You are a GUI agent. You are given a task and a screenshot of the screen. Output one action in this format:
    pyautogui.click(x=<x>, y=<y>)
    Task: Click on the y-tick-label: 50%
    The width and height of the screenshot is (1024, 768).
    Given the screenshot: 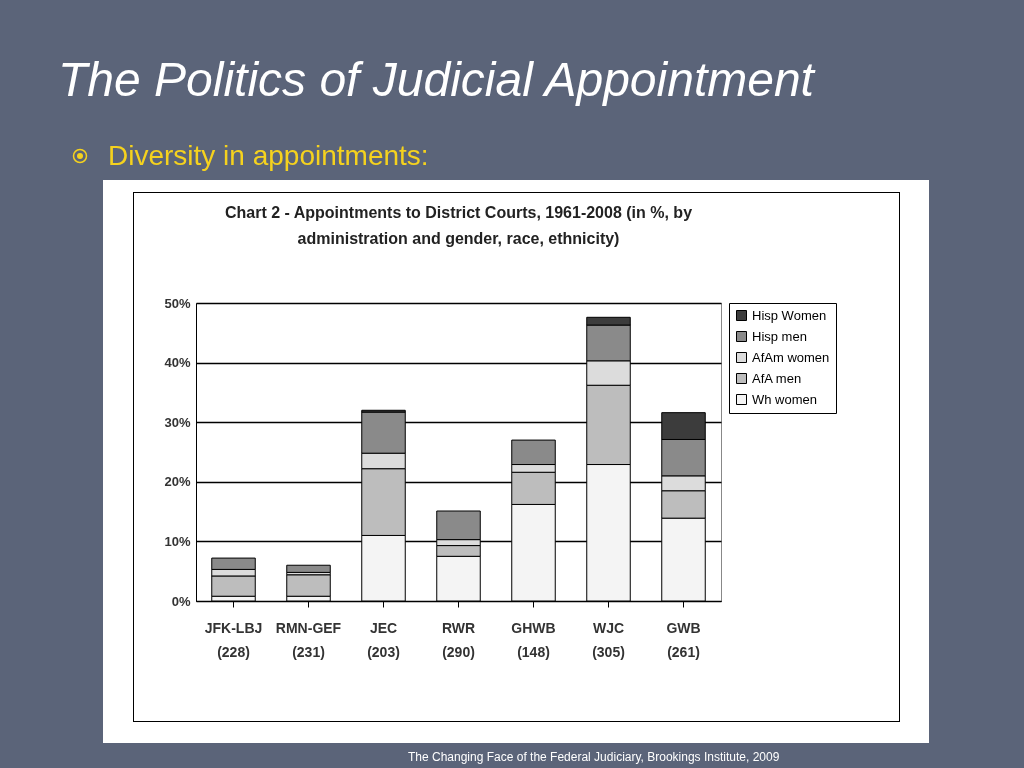 What is the action you would take?
    pyautogui.click(x=177, y=303)
    